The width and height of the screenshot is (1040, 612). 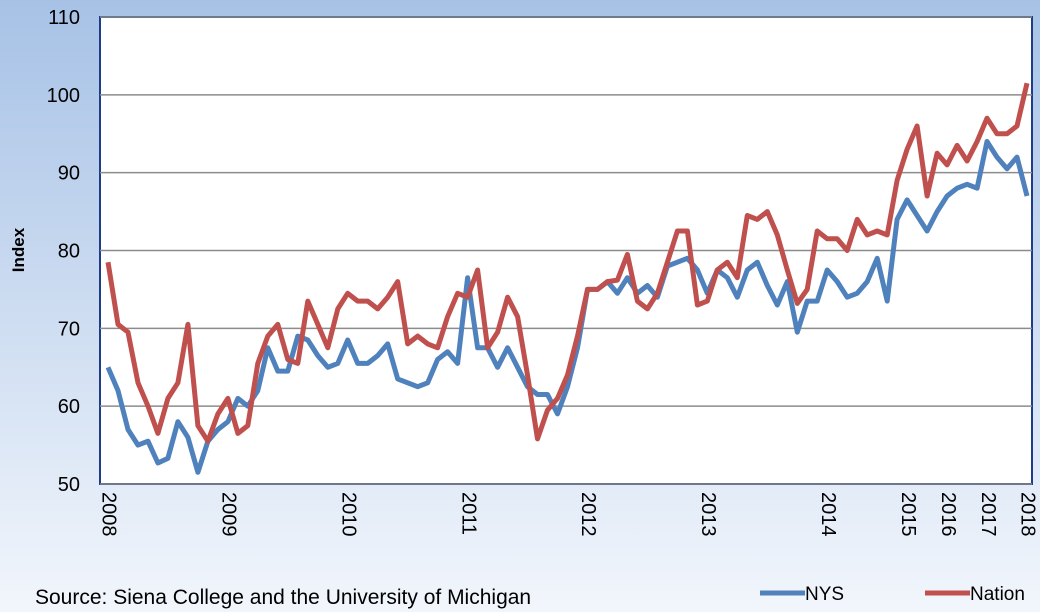 What do you see at coordinates (69, 252) in the screenshot?
I see `y-tick-label: 80` at bounding box center [69, 252].